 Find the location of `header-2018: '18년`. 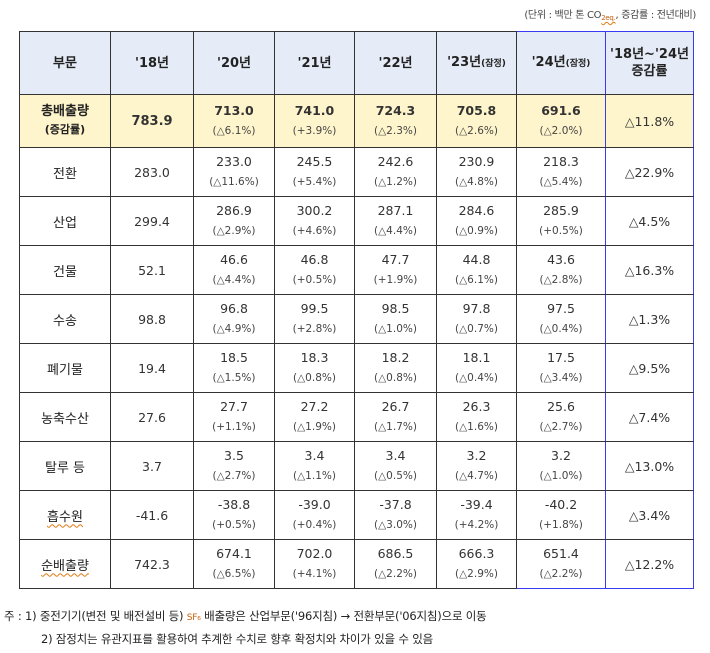

header-2018: '18년 is located at coordinates (152, 63).